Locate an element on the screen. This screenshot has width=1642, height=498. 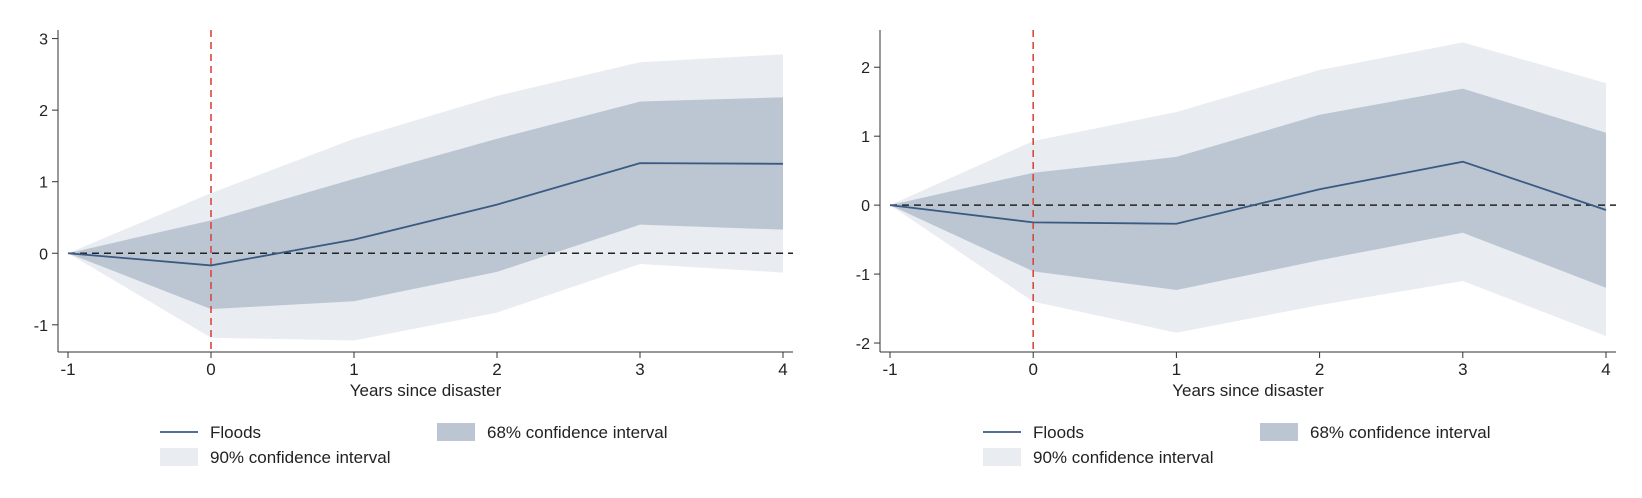
y-tick-label: 3 is located at coordinates (43, 40).